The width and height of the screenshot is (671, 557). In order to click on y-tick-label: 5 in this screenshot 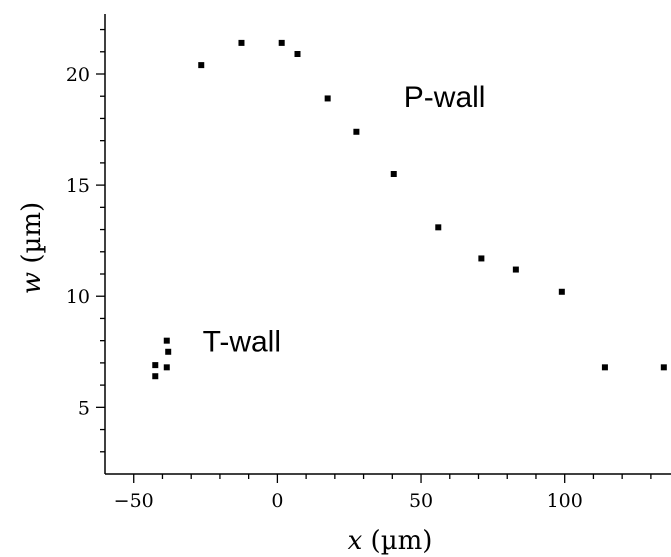, I will do `click(84, 408)`.